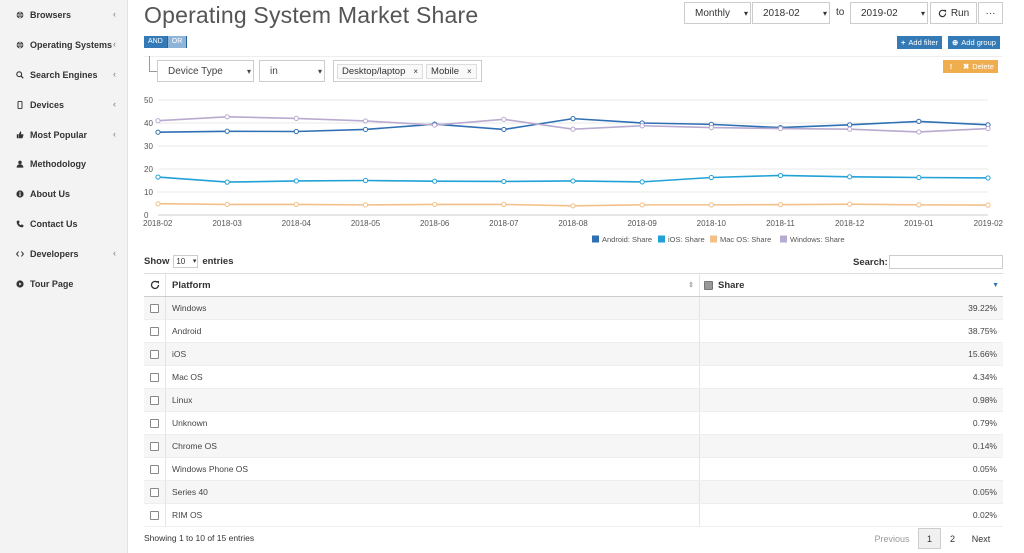 This screenshot has height=553, width=1024. What do you see at coordinates (64, 45) in the screenshot?
I see `sidebar-item-operating-systems: Operating Systems ‹` at bounding box center [64, 45].